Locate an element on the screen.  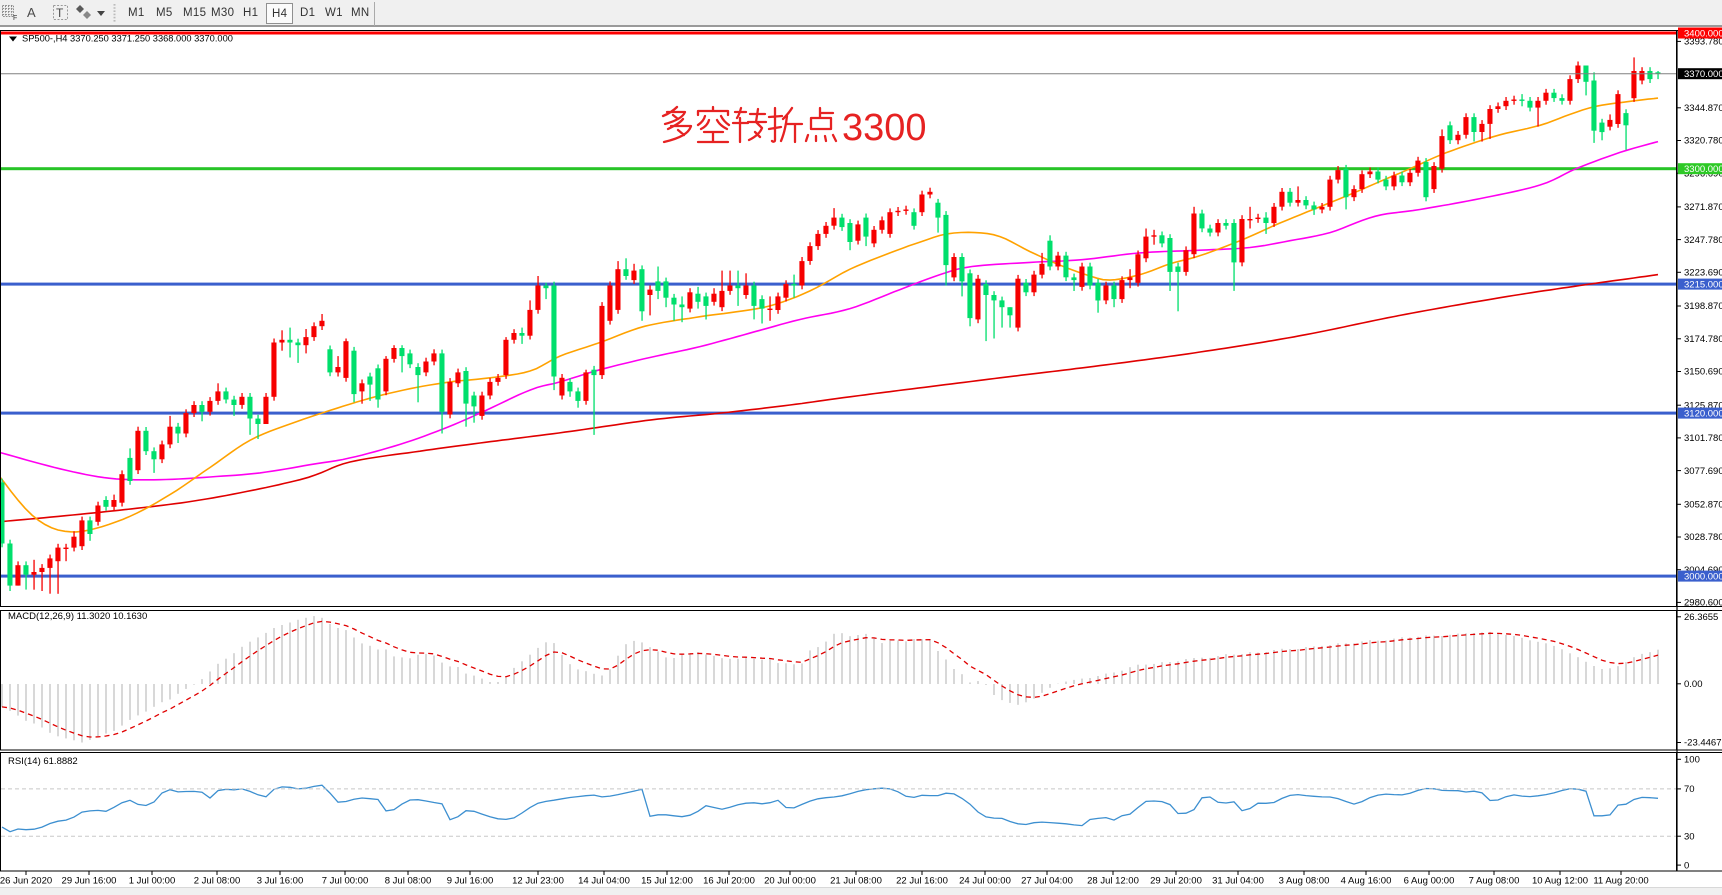
svg-text: -23.4467 is located at coordinates (1703, 743).